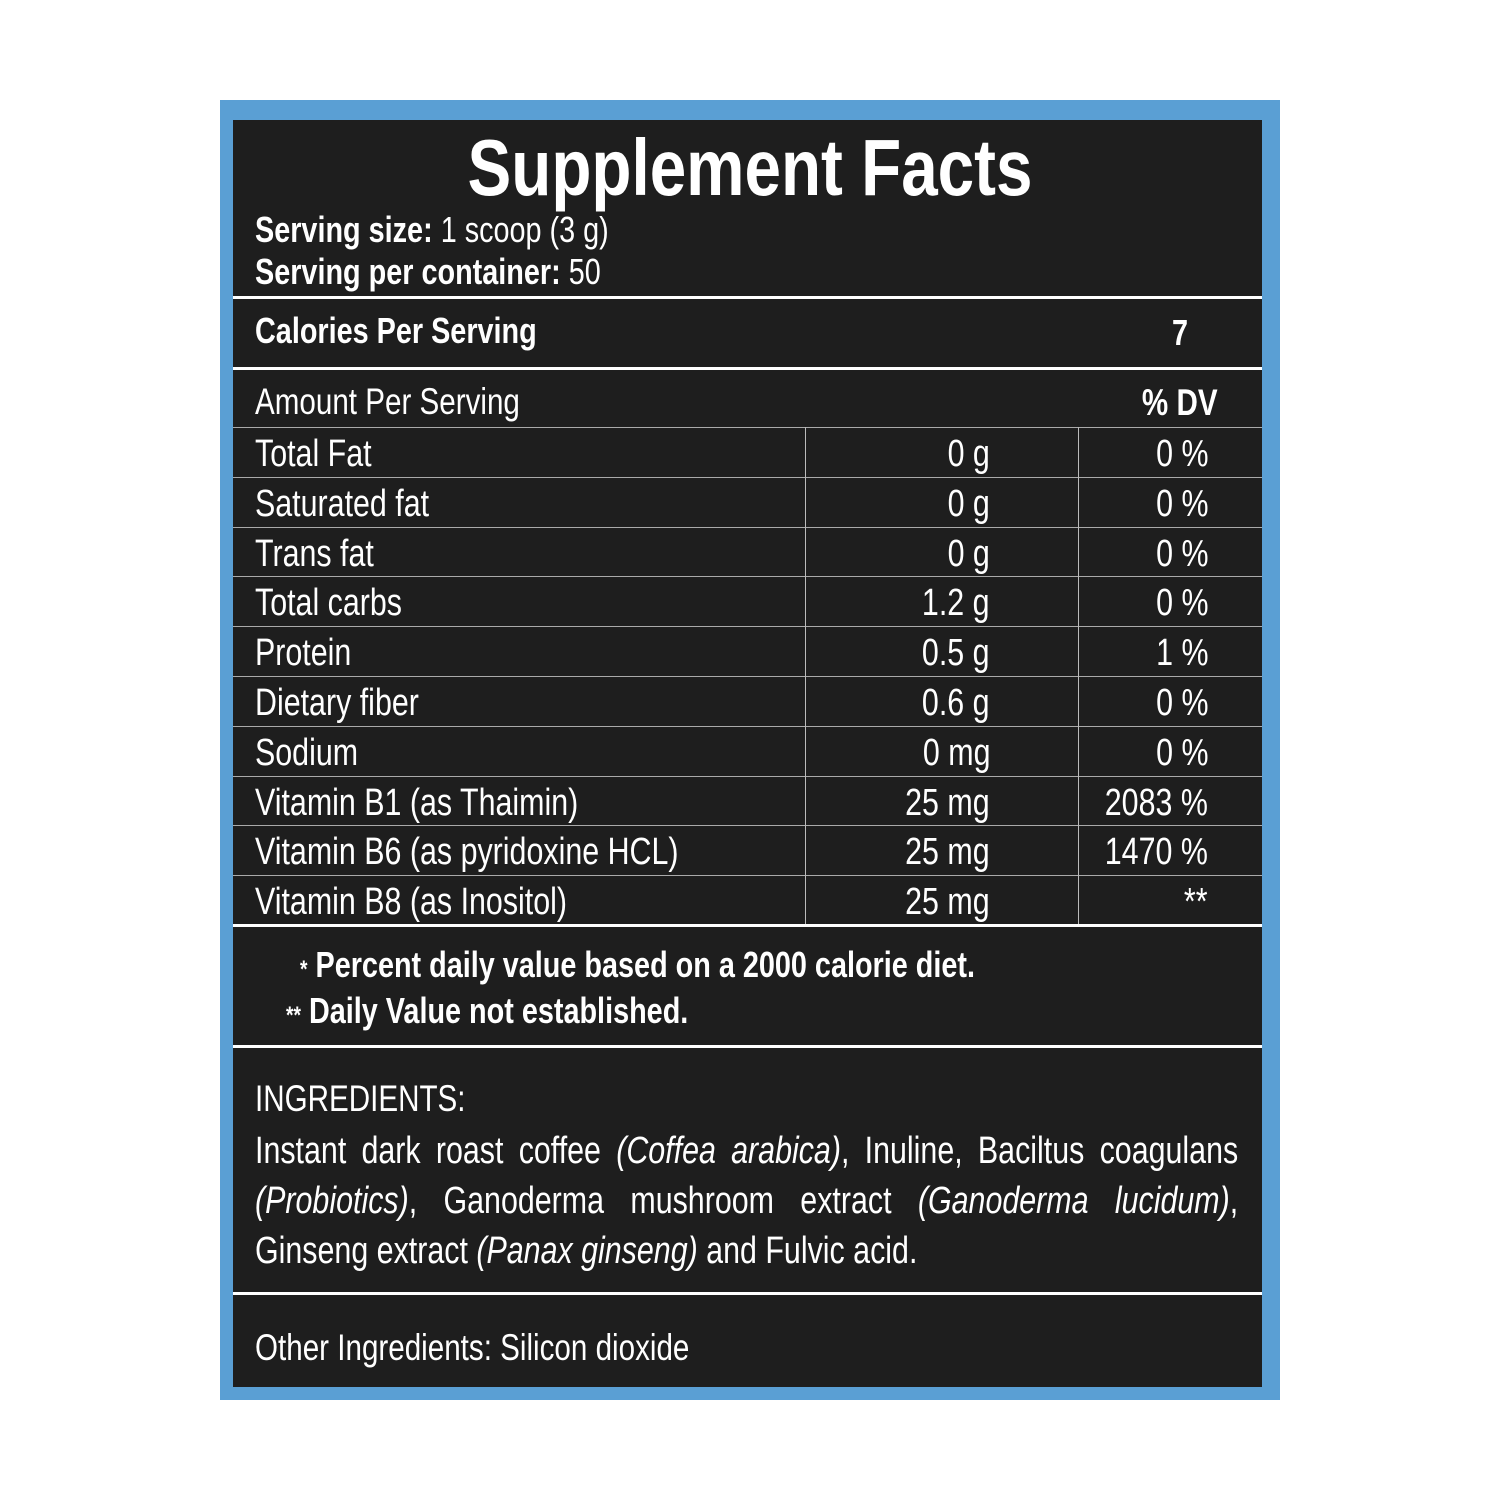 The height and width of the screenshot is (1500, 1500). I want to click on nutrient-amount: 1.2 g, so click(956, 603).